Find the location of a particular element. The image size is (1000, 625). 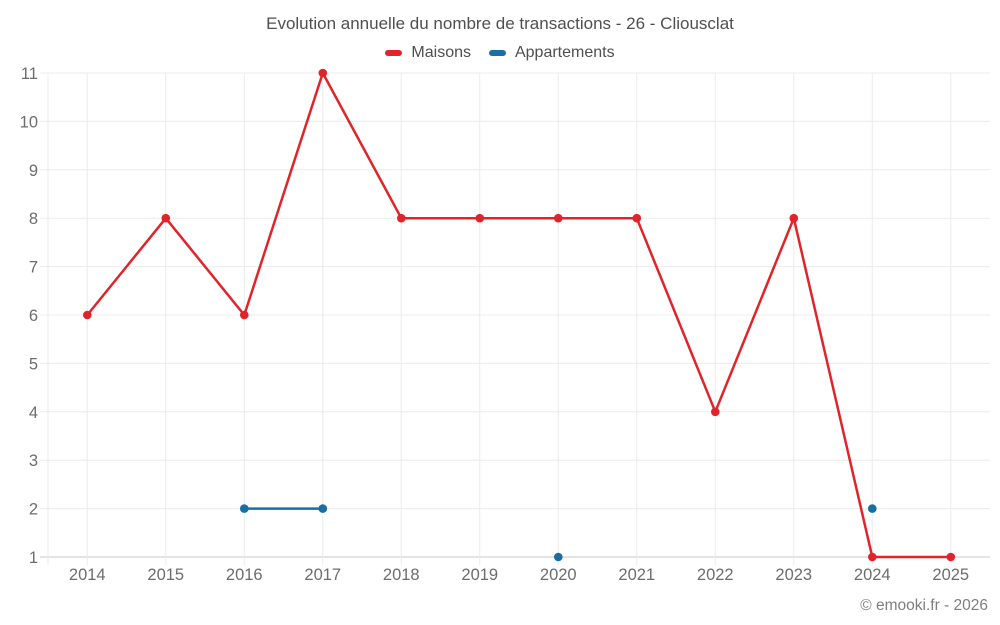

legend-item-maisons: Maisons is located at coordinates (428, 53).